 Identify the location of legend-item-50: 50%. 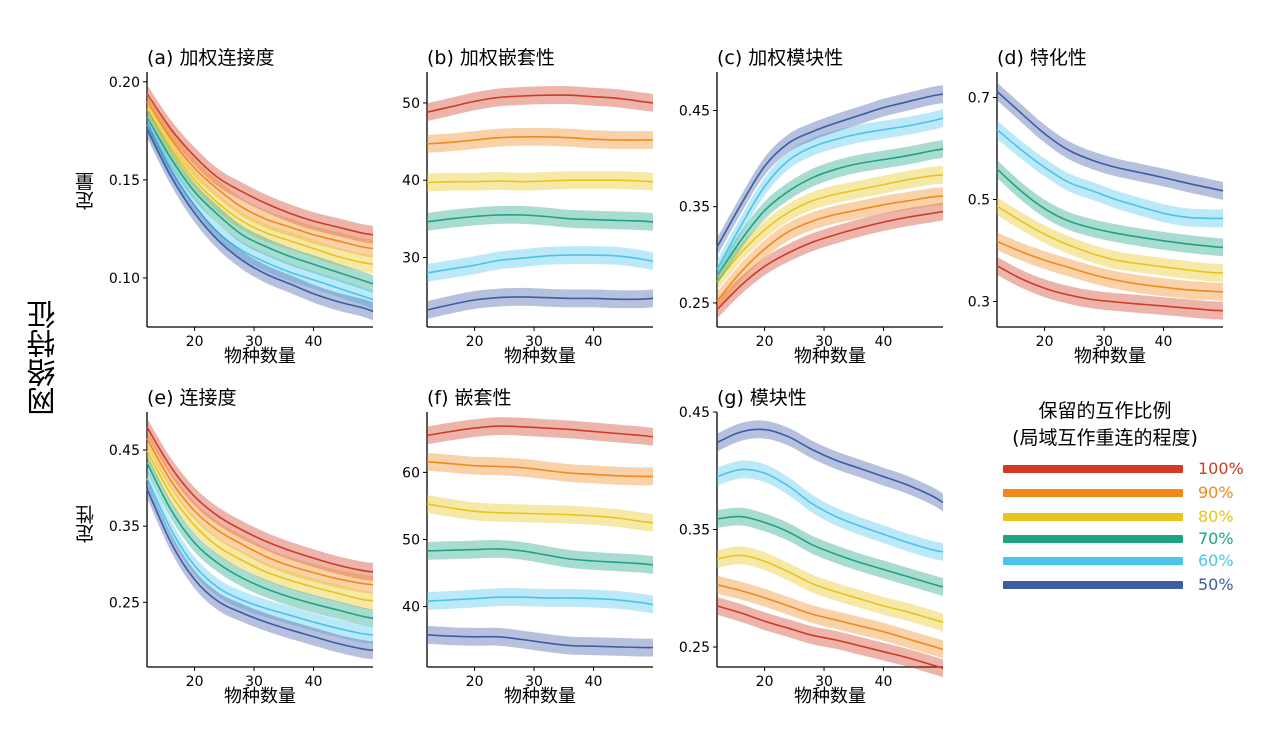
(1128, 585).